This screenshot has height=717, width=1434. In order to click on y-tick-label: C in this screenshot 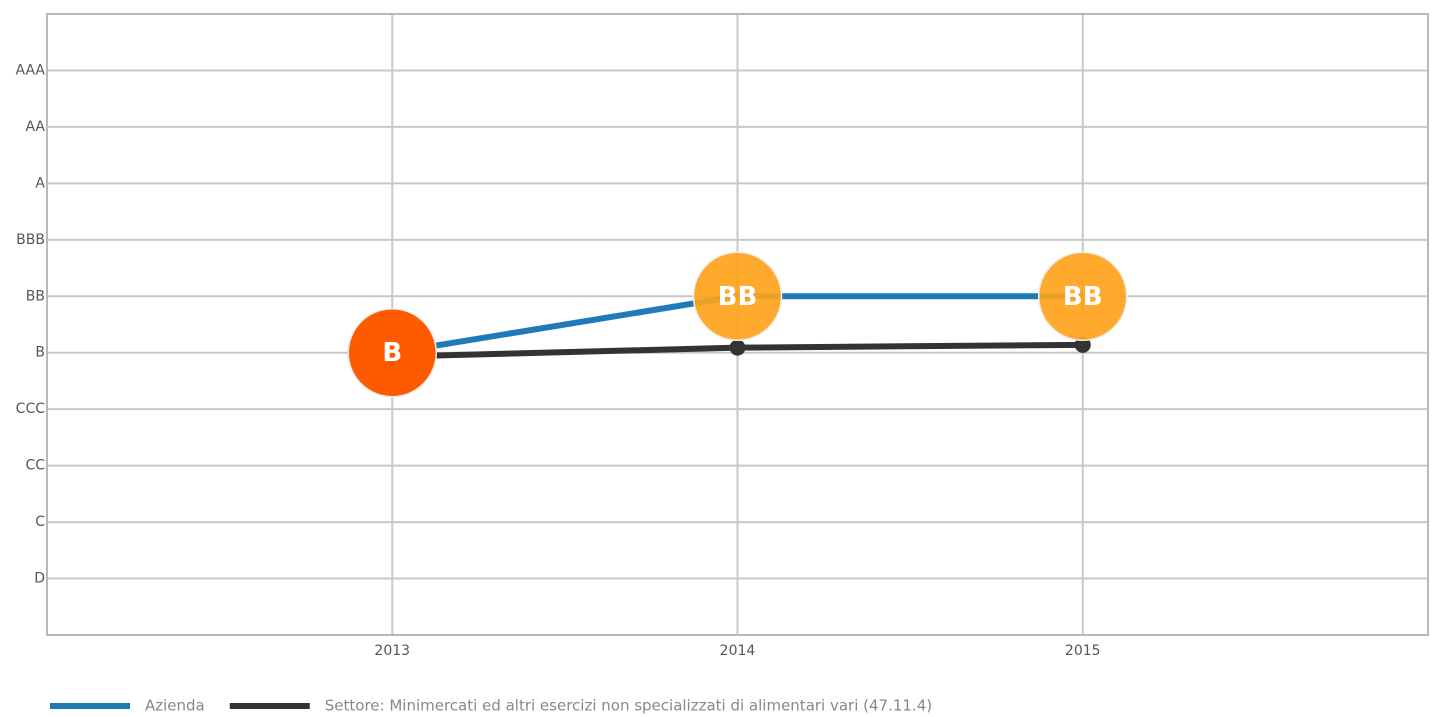, I will do `click(40, 522)`.